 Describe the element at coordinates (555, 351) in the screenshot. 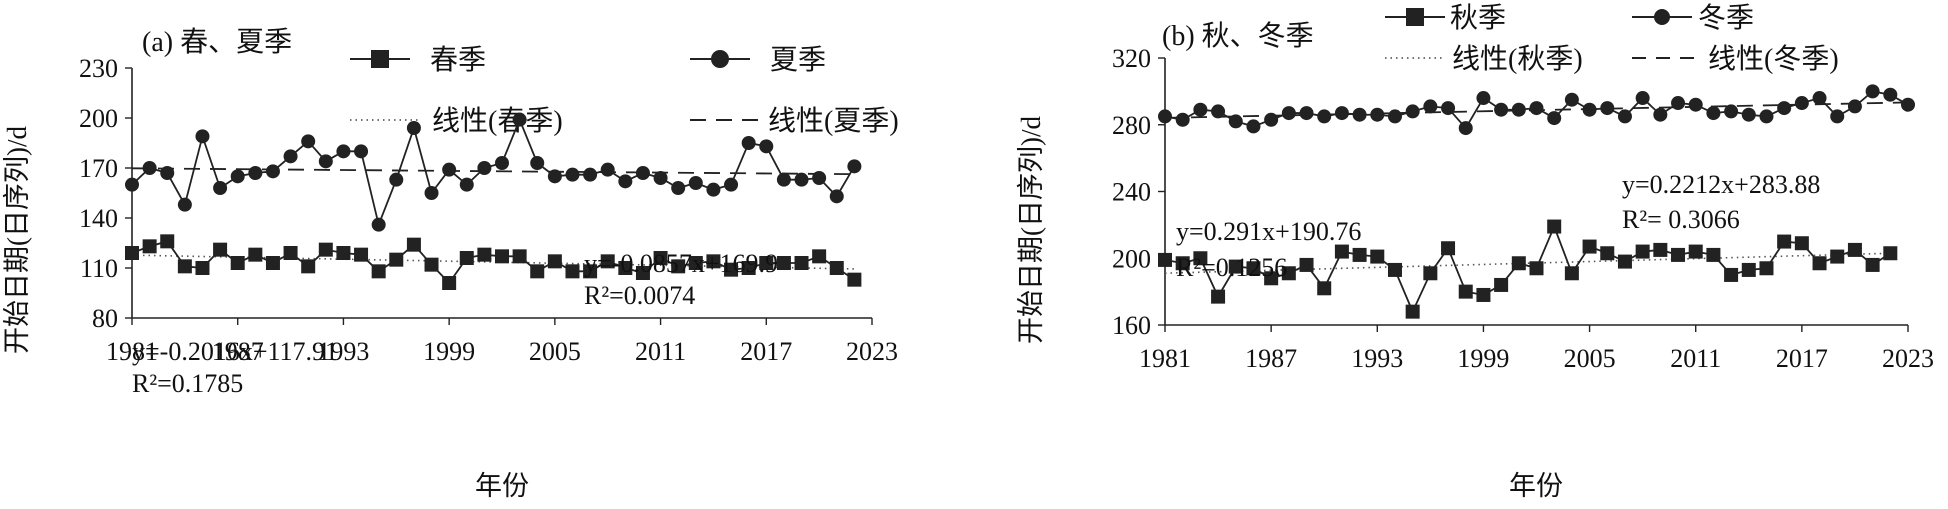

I see `panel-a-x-tick-label: 2005` at that location.